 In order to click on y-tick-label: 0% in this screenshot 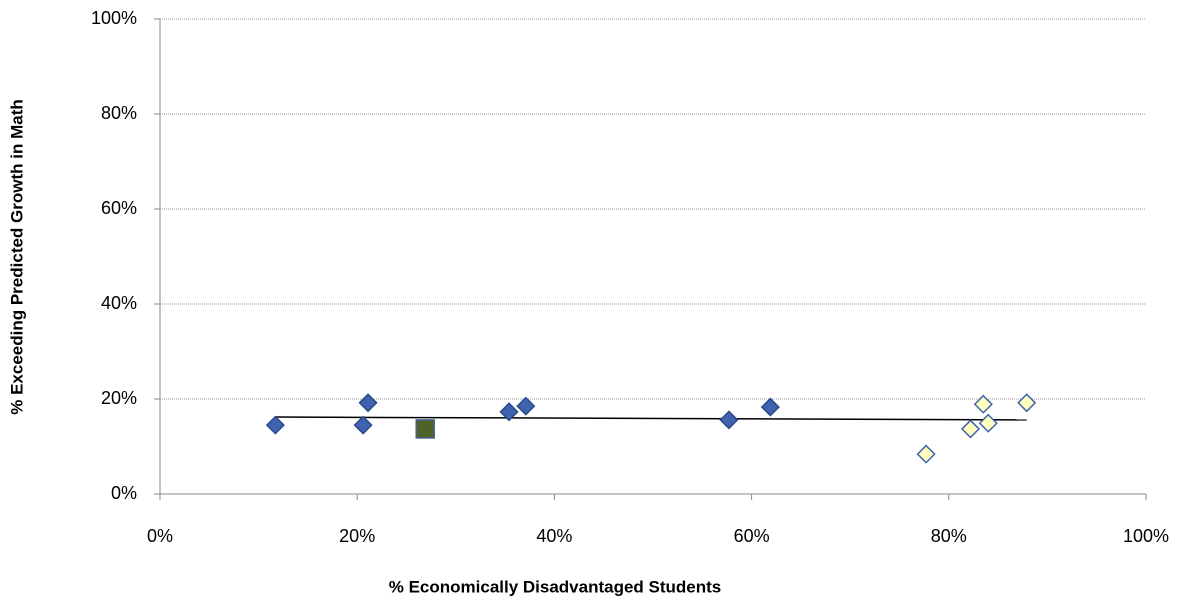, I will do `click(124, 493)`.